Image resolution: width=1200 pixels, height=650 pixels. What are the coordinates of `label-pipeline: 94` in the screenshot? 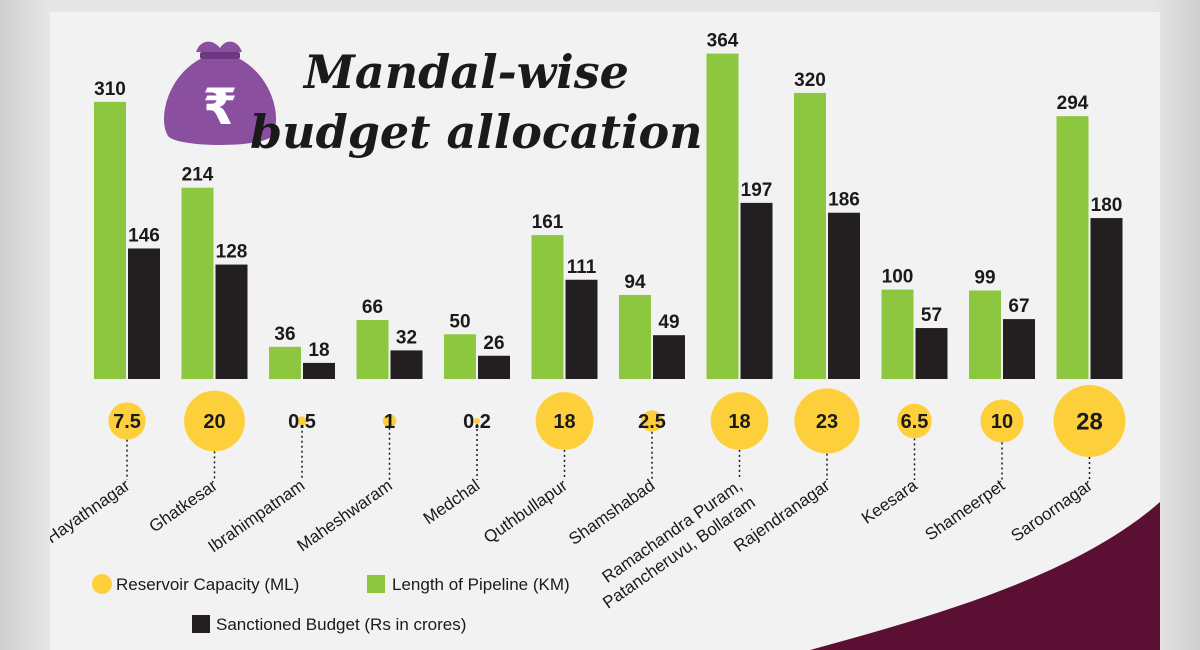 It's located at (635, 282).